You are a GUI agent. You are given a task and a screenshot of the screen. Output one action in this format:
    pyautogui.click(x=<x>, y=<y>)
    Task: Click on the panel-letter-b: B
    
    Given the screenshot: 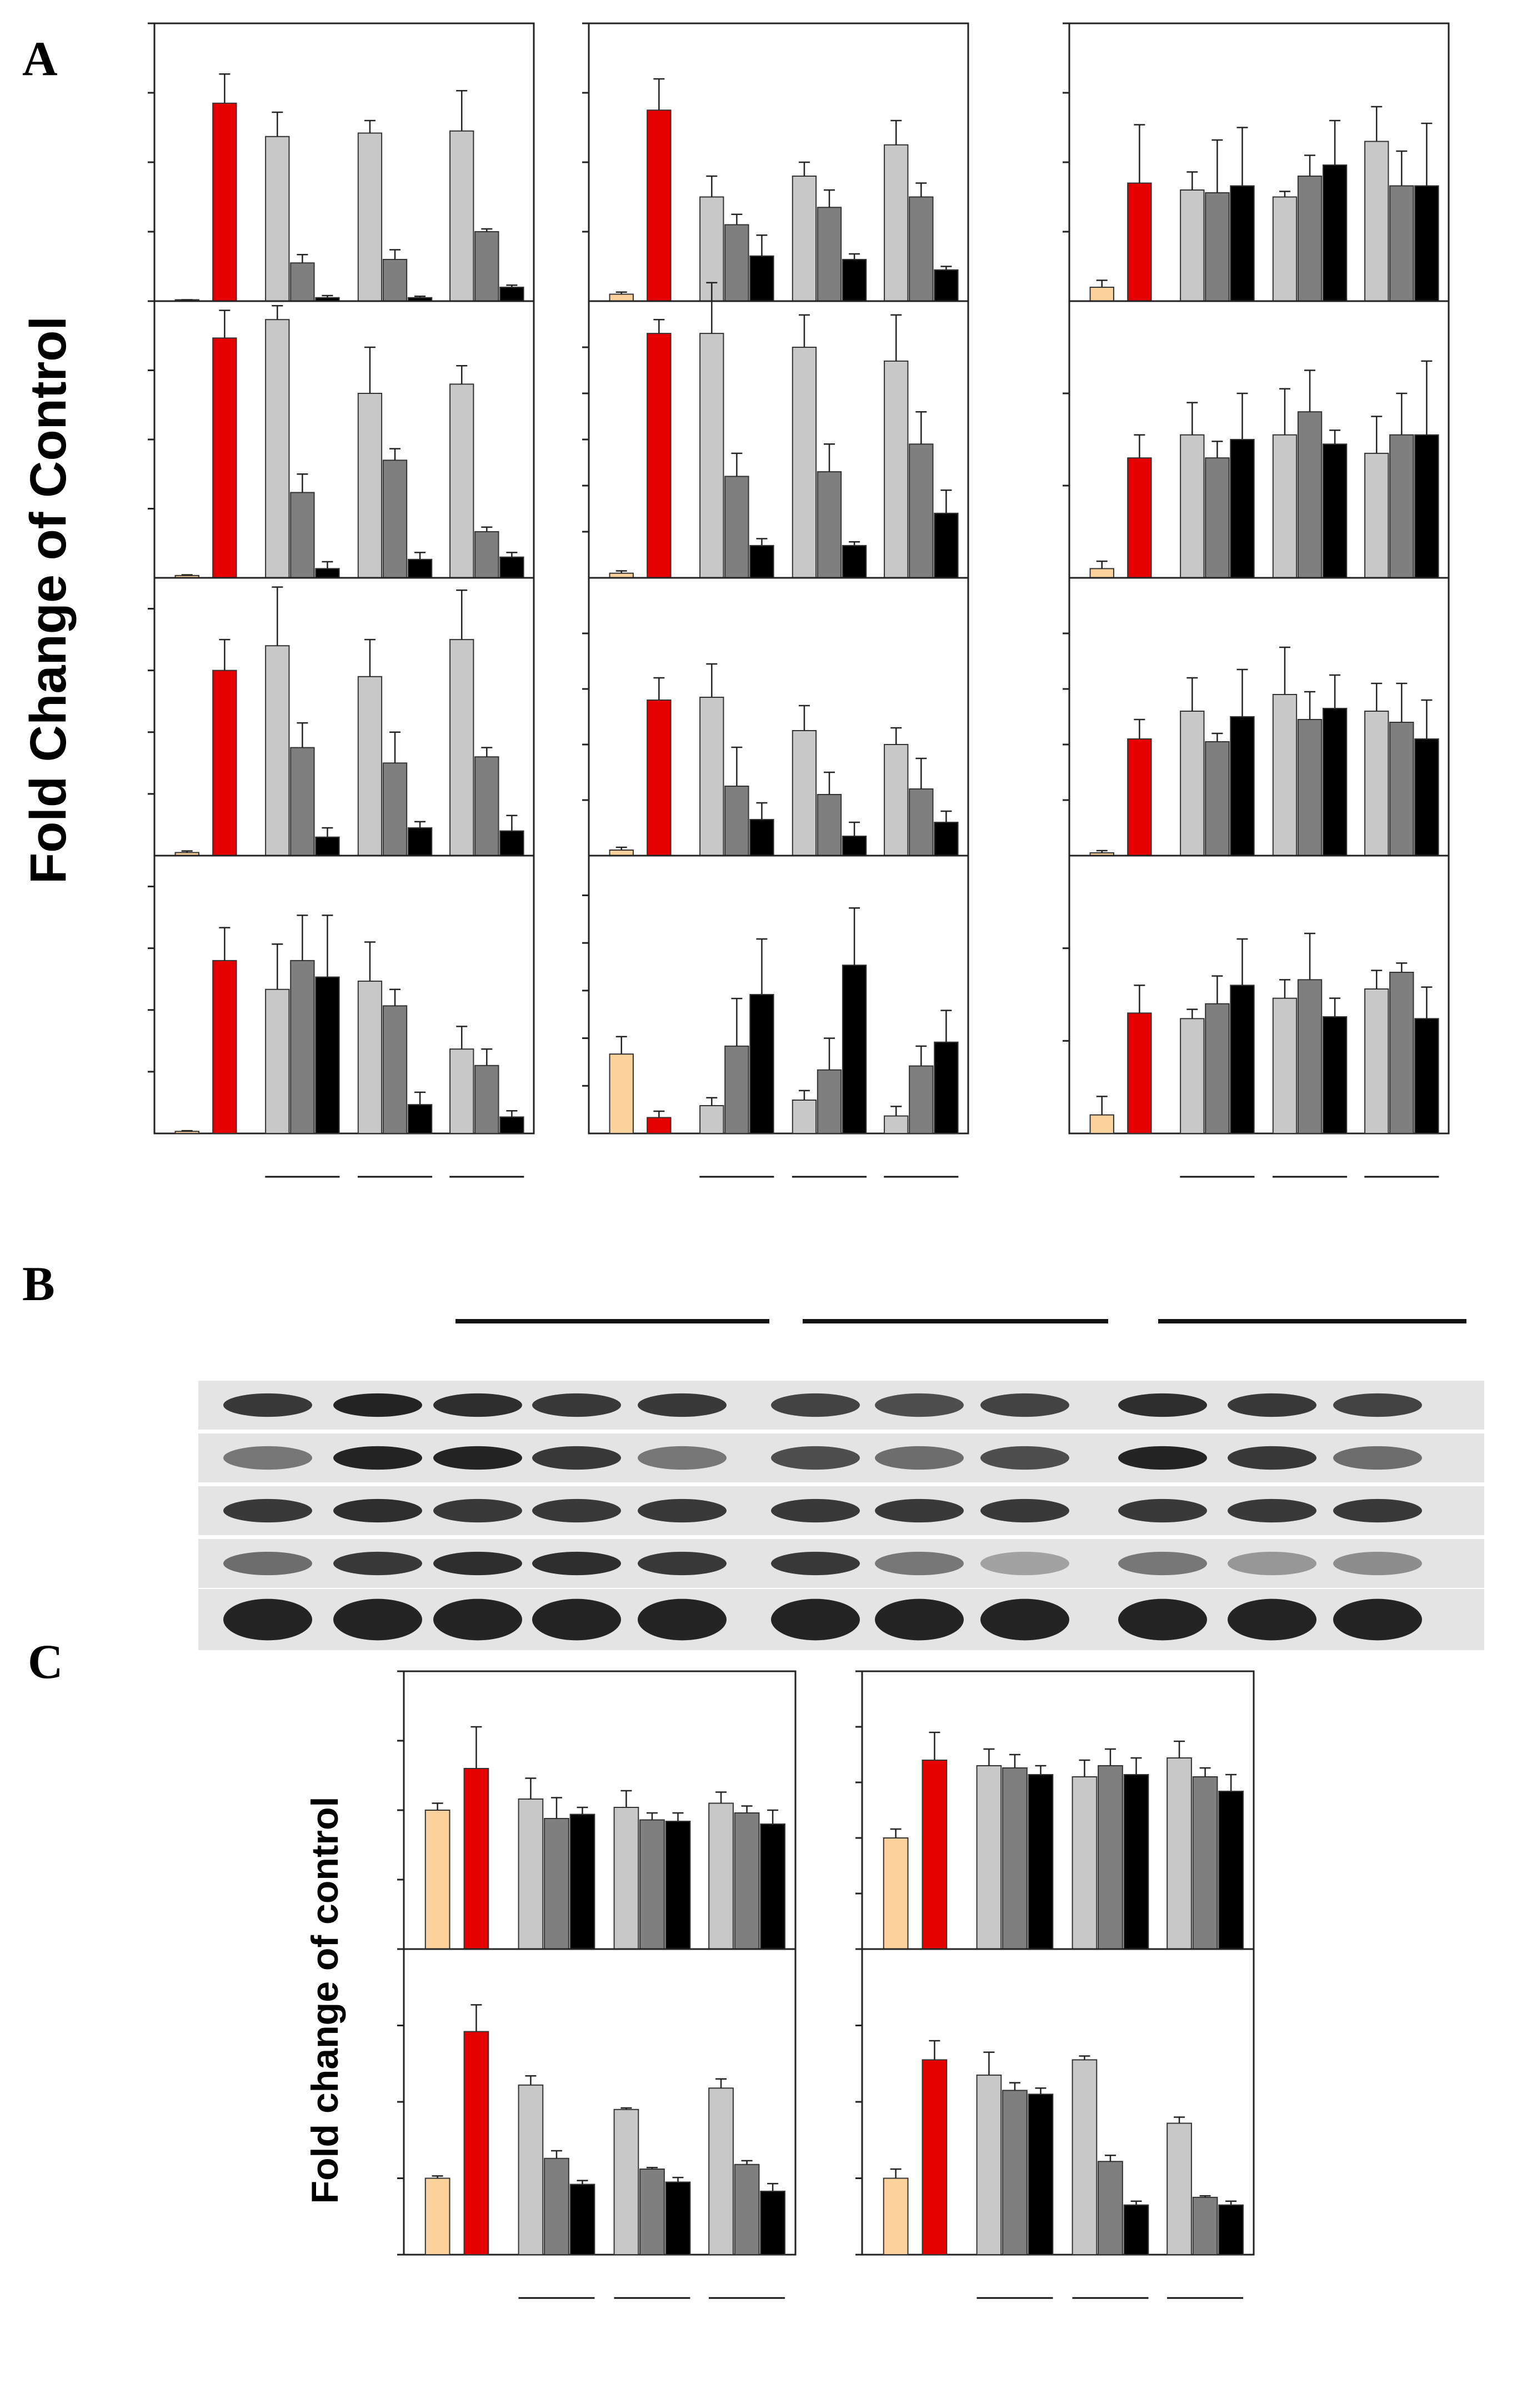 What is the action you would take?
    pyautogui.click(x=38, y=1284)
    